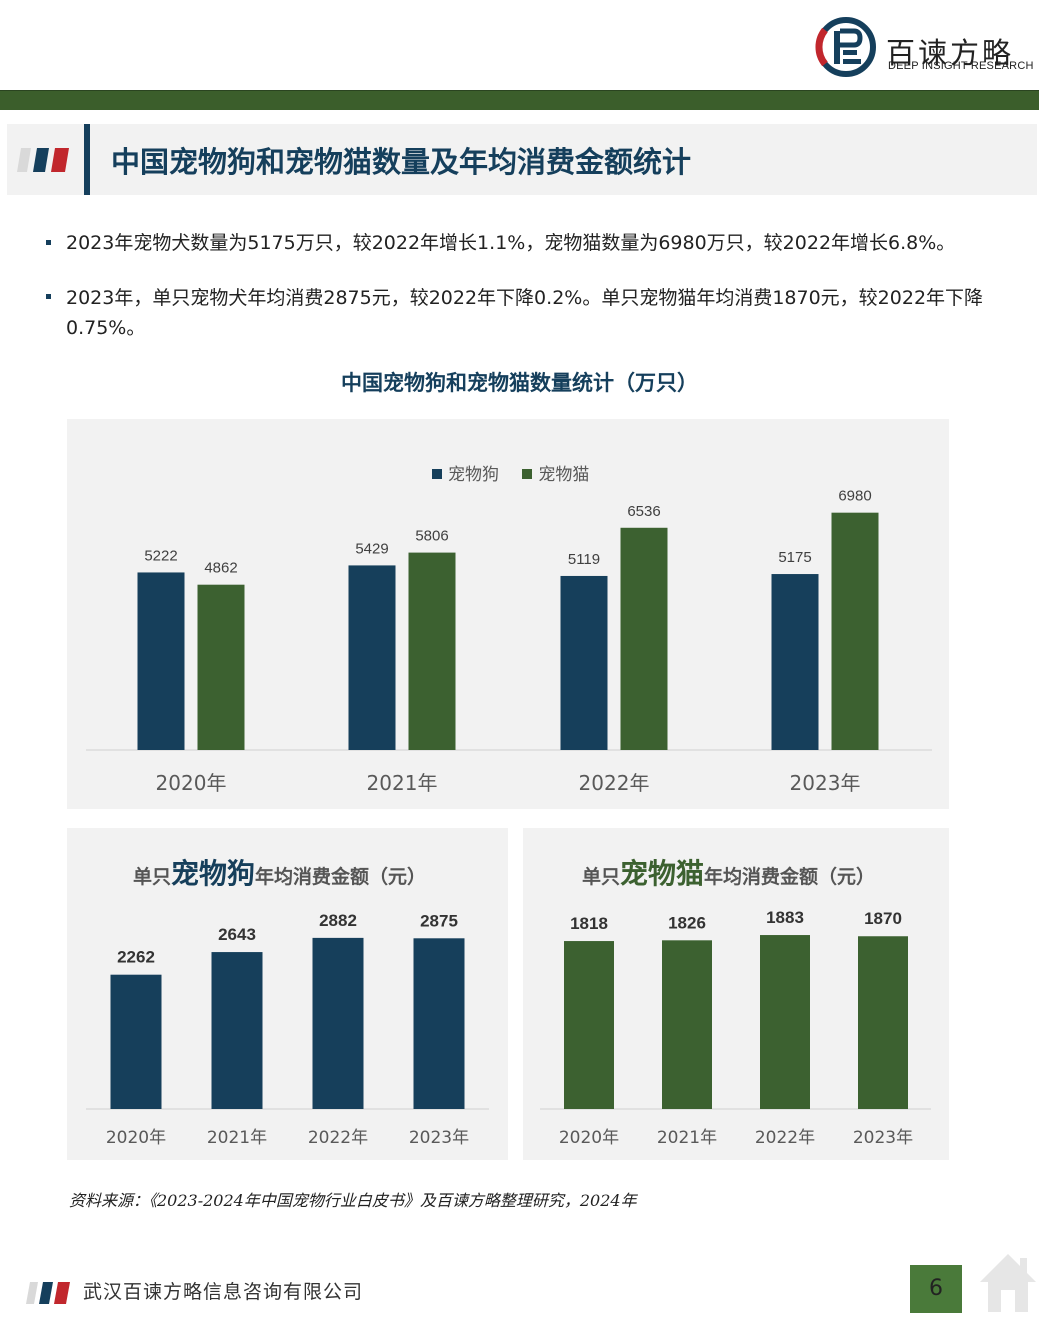  What do you see at coordinates (584, 559) in the screenshot?
I see `data-label: 5119` at bounding box center [584, 559].